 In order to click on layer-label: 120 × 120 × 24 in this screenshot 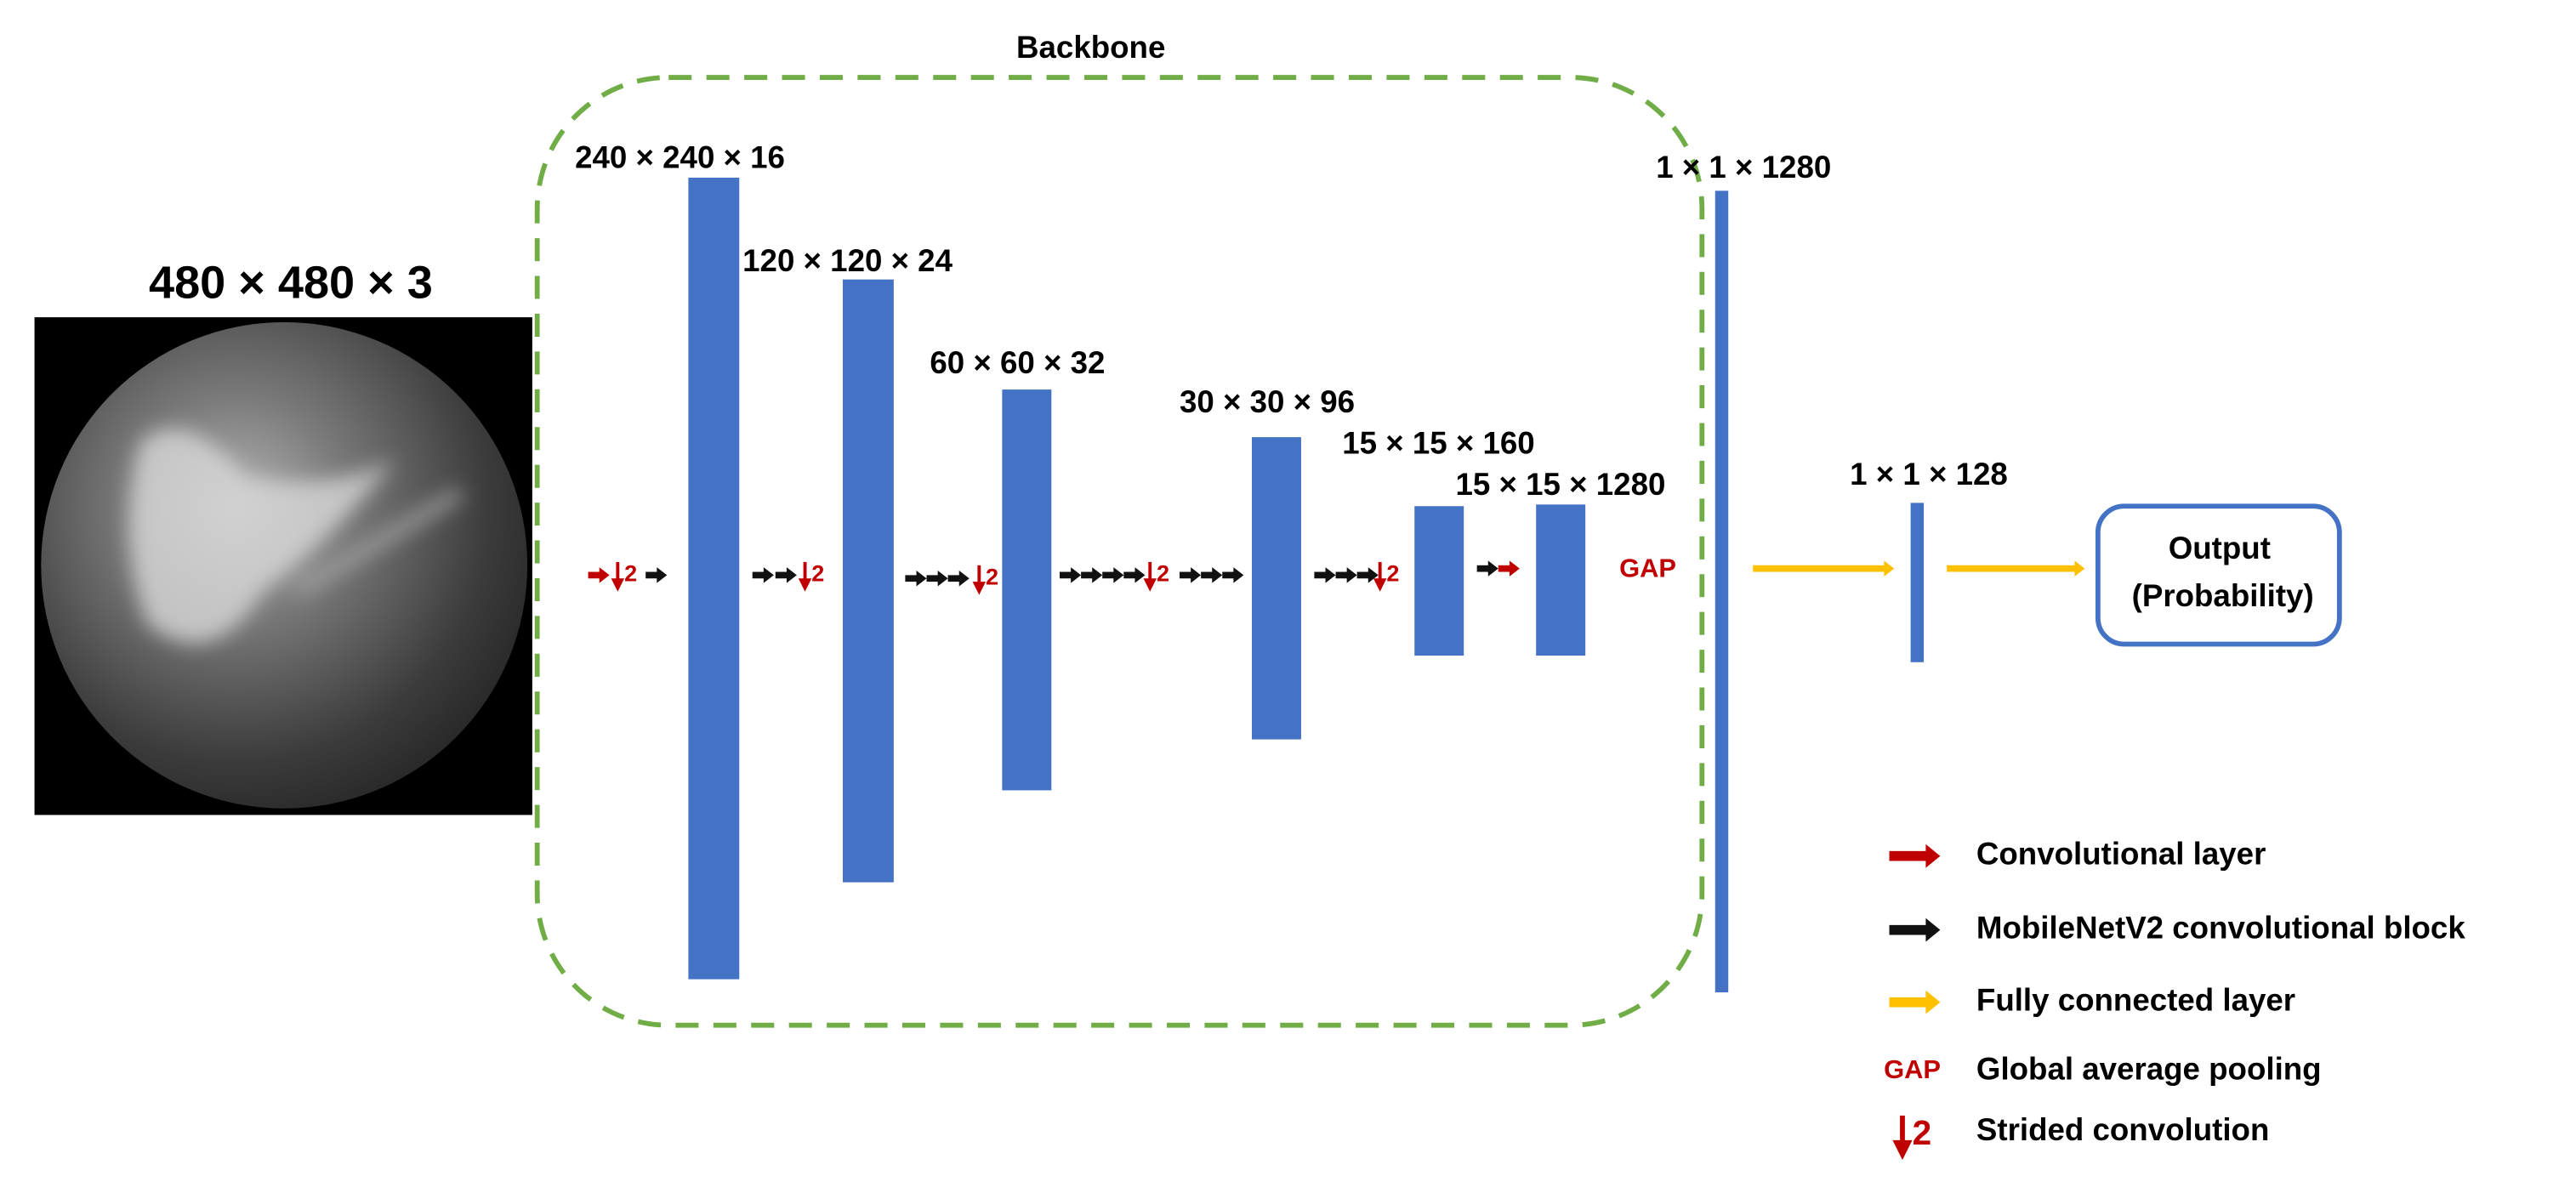, I will do `click(847, 260)`.